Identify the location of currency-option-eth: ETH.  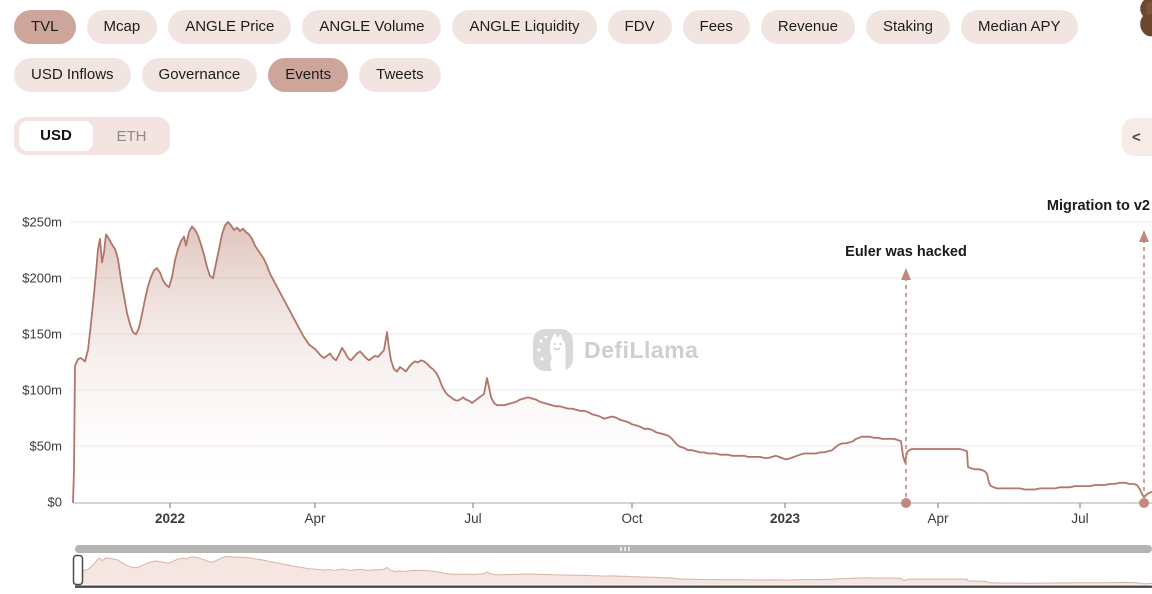
(131, 136).